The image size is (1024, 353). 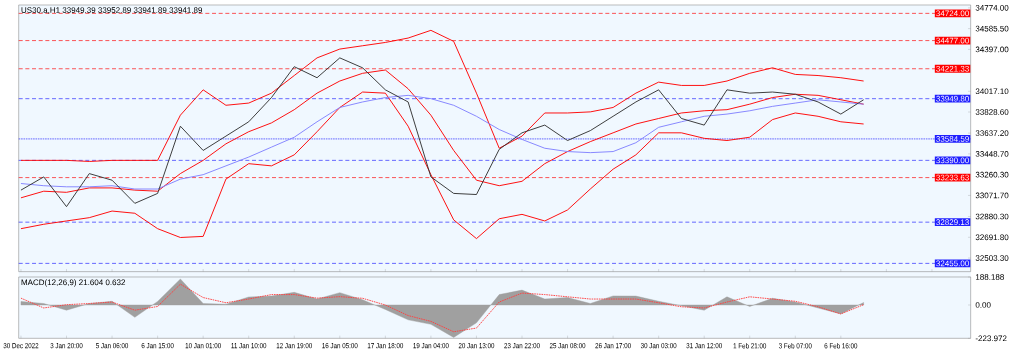 I want to click on y-tick-label: 34774.00, so click(x=992, y=8).